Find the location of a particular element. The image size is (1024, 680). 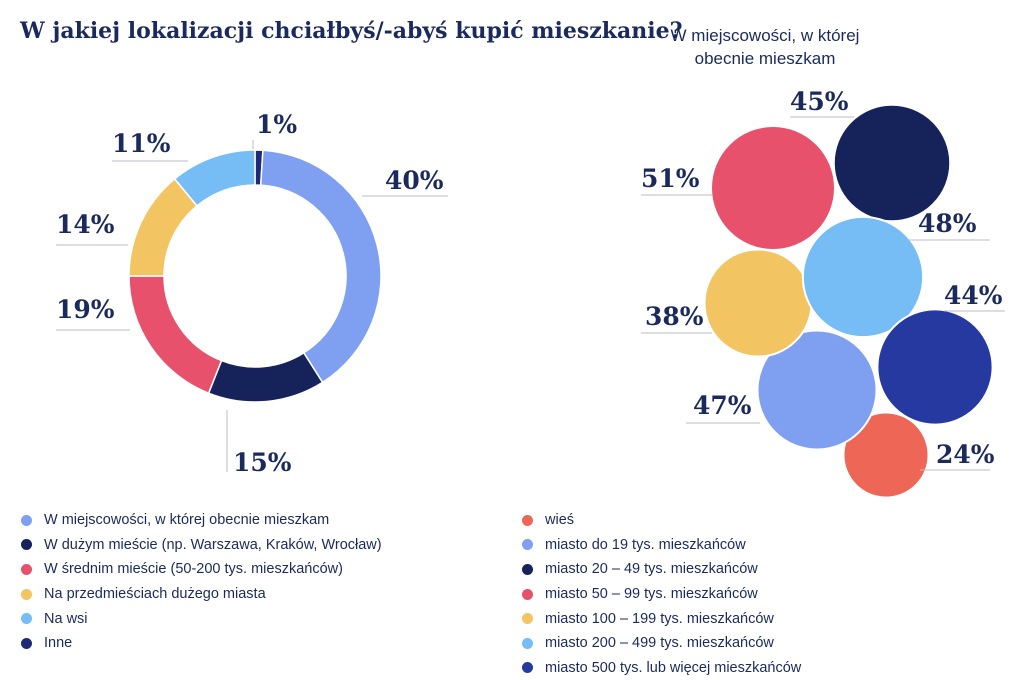

legend-label: Na przedmieściach dużego miasta is located at coordinates (155, 594).